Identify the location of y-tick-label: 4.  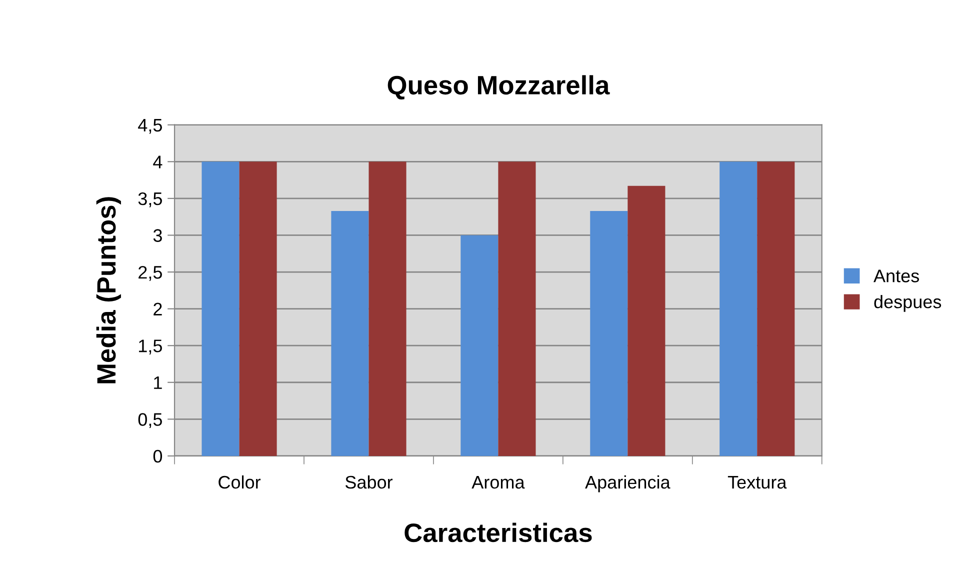
(157, 162).